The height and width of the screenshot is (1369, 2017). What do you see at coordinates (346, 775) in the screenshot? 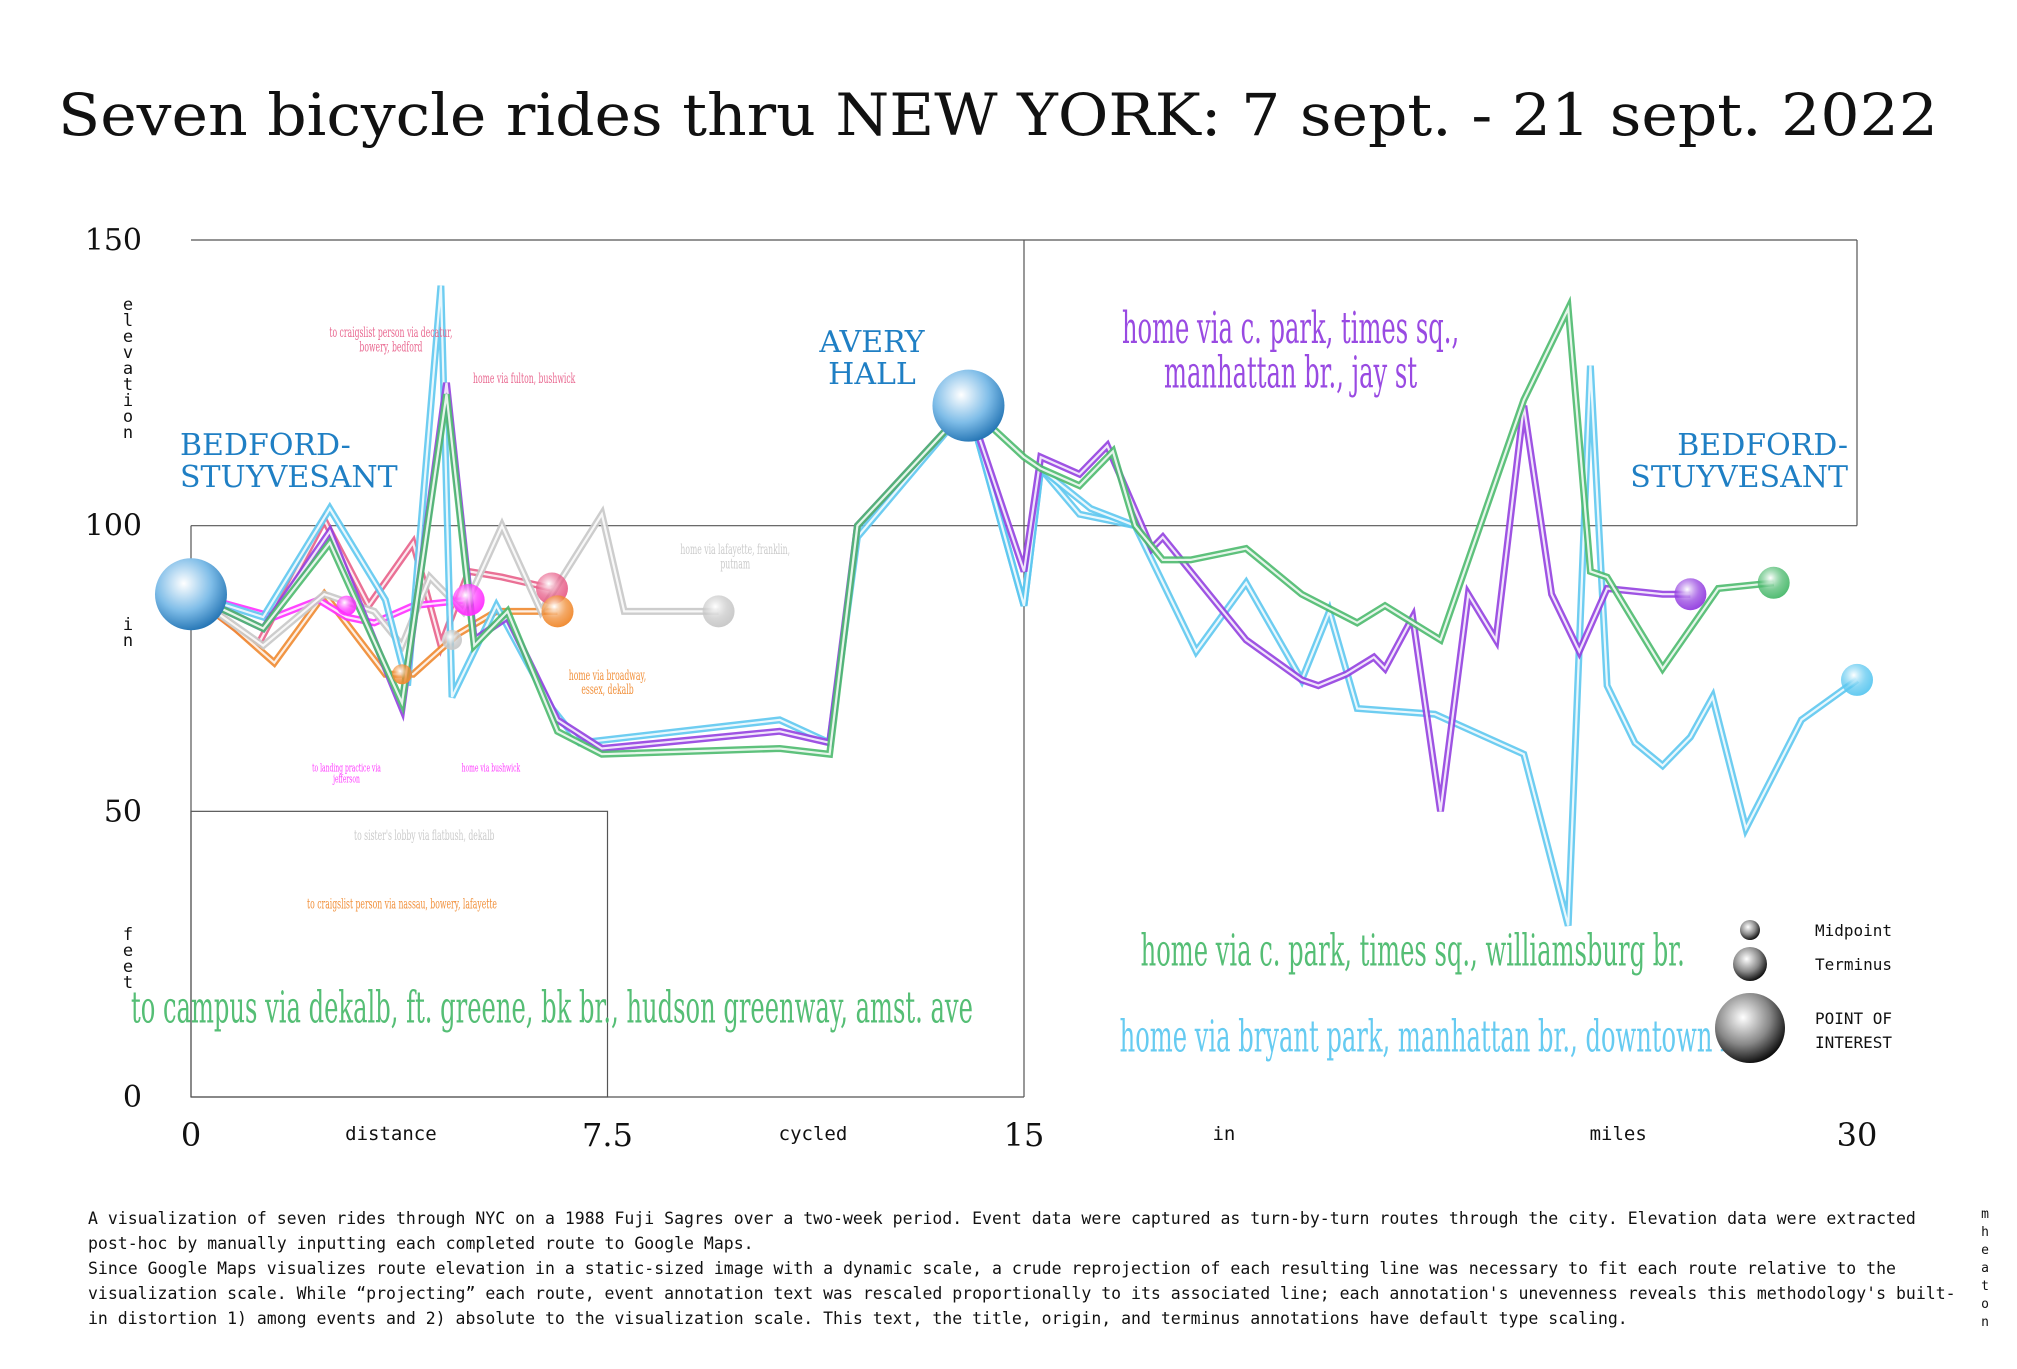
I see `route-annotation: to landing practice via jefferson` at bounding box center [346, 775].